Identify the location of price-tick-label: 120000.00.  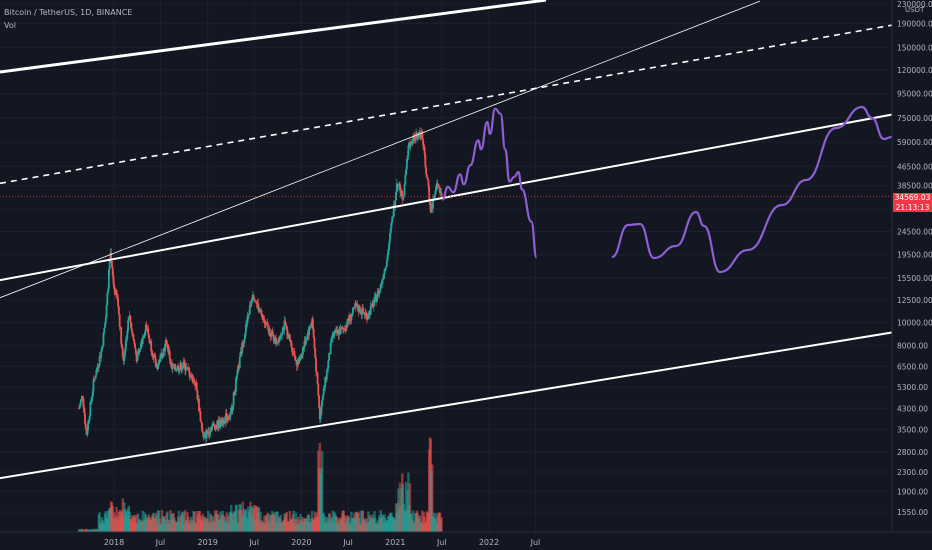
(914, 70).